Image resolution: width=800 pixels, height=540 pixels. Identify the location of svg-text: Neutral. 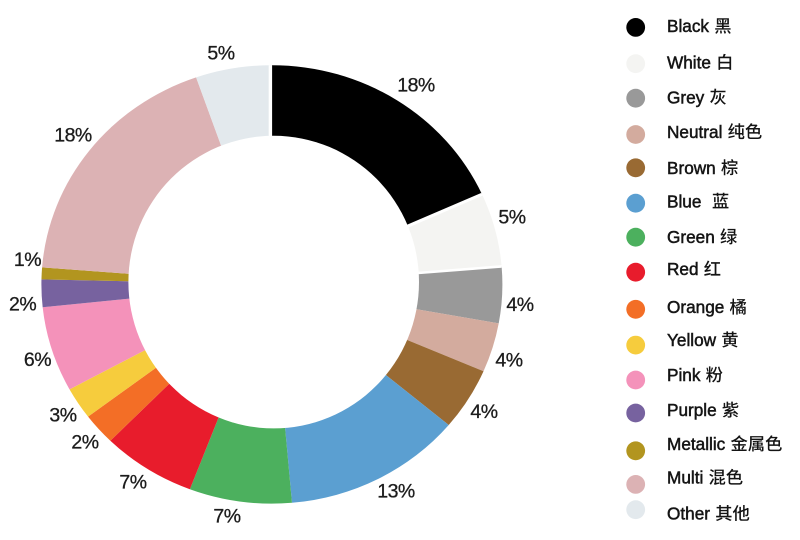
(694, 132).